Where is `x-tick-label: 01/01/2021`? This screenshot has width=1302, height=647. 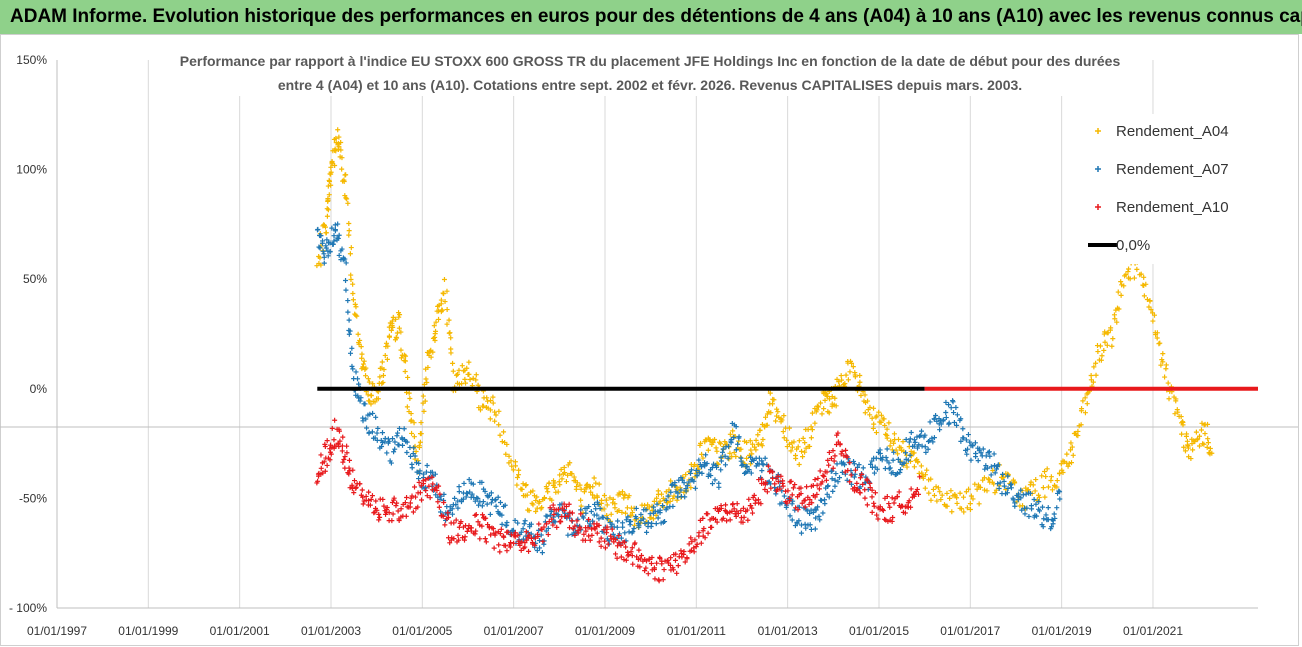
x-tick-label: 01/01/2021 is located at coordinates (1153, 631).